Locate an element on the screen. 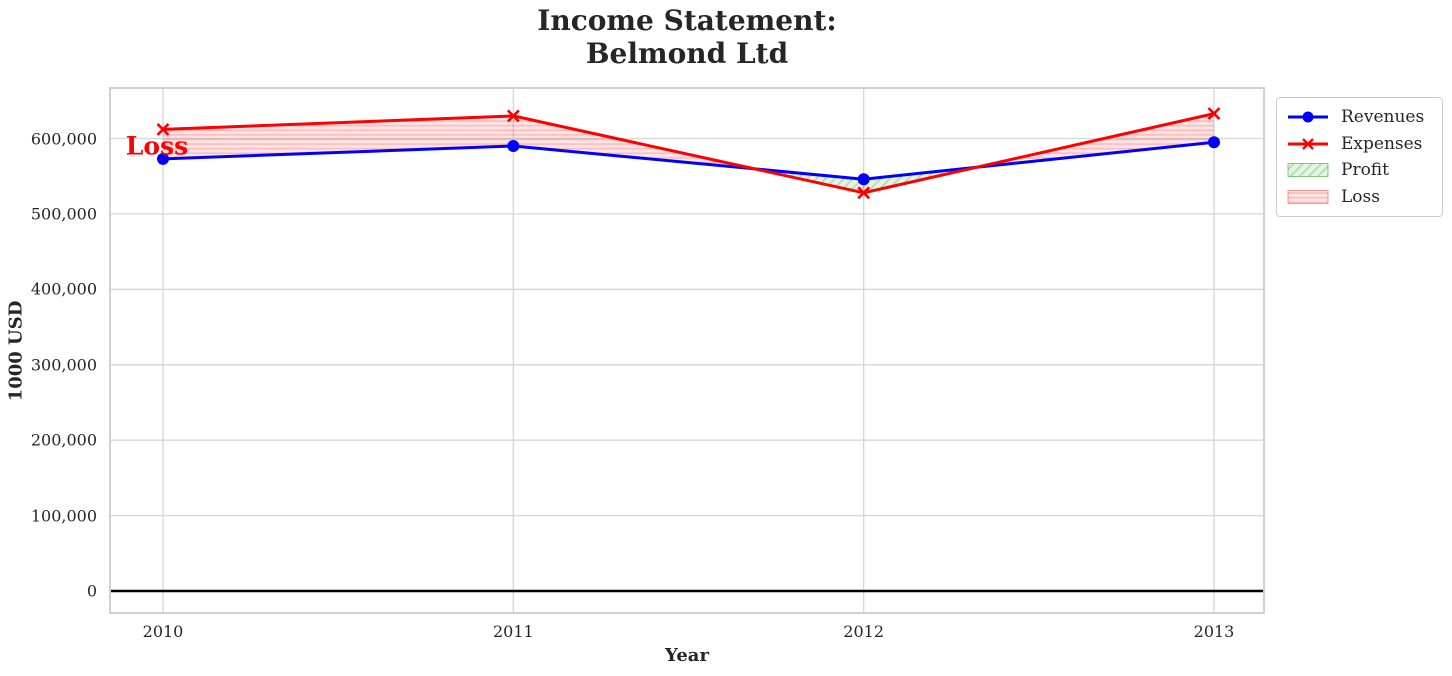 The image size is (1452, 676). expenses-line is located at coordinates (688, 153).